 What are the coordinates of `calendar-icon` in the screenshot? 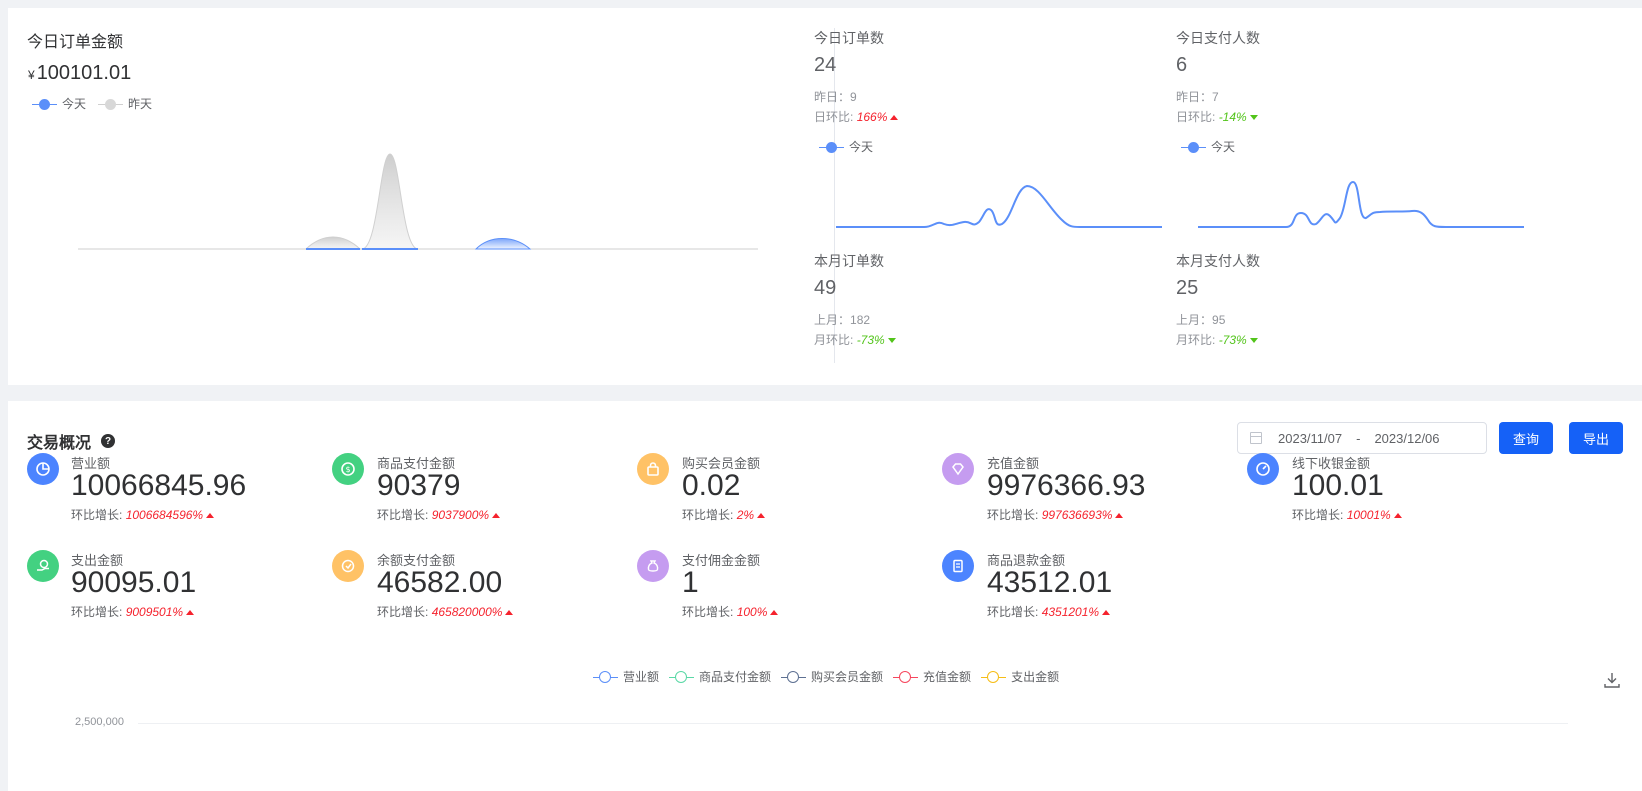 It's located at (1256, 438).